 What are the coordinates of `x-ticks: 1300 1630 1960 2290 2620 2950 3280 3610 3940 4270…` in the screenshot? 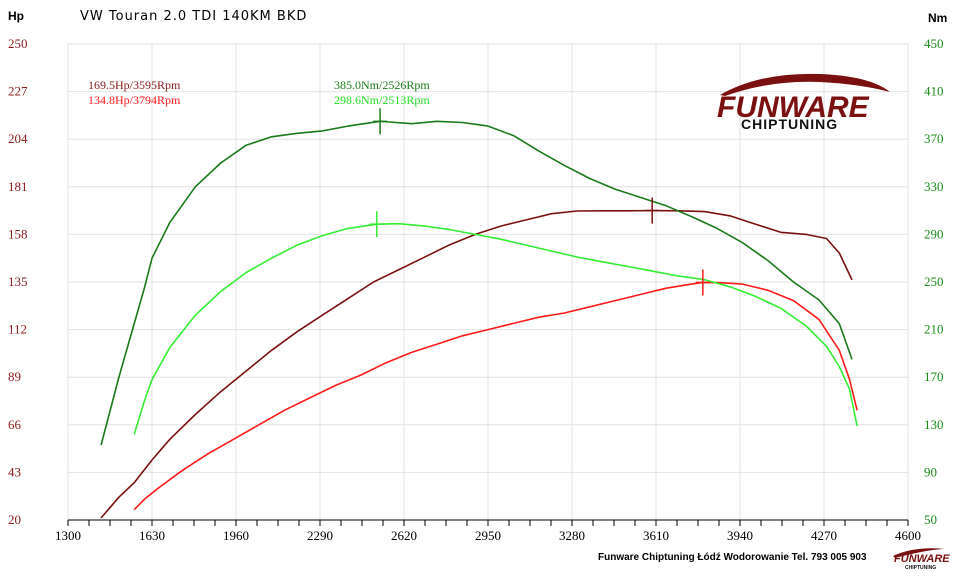 It's located at (488, 535).